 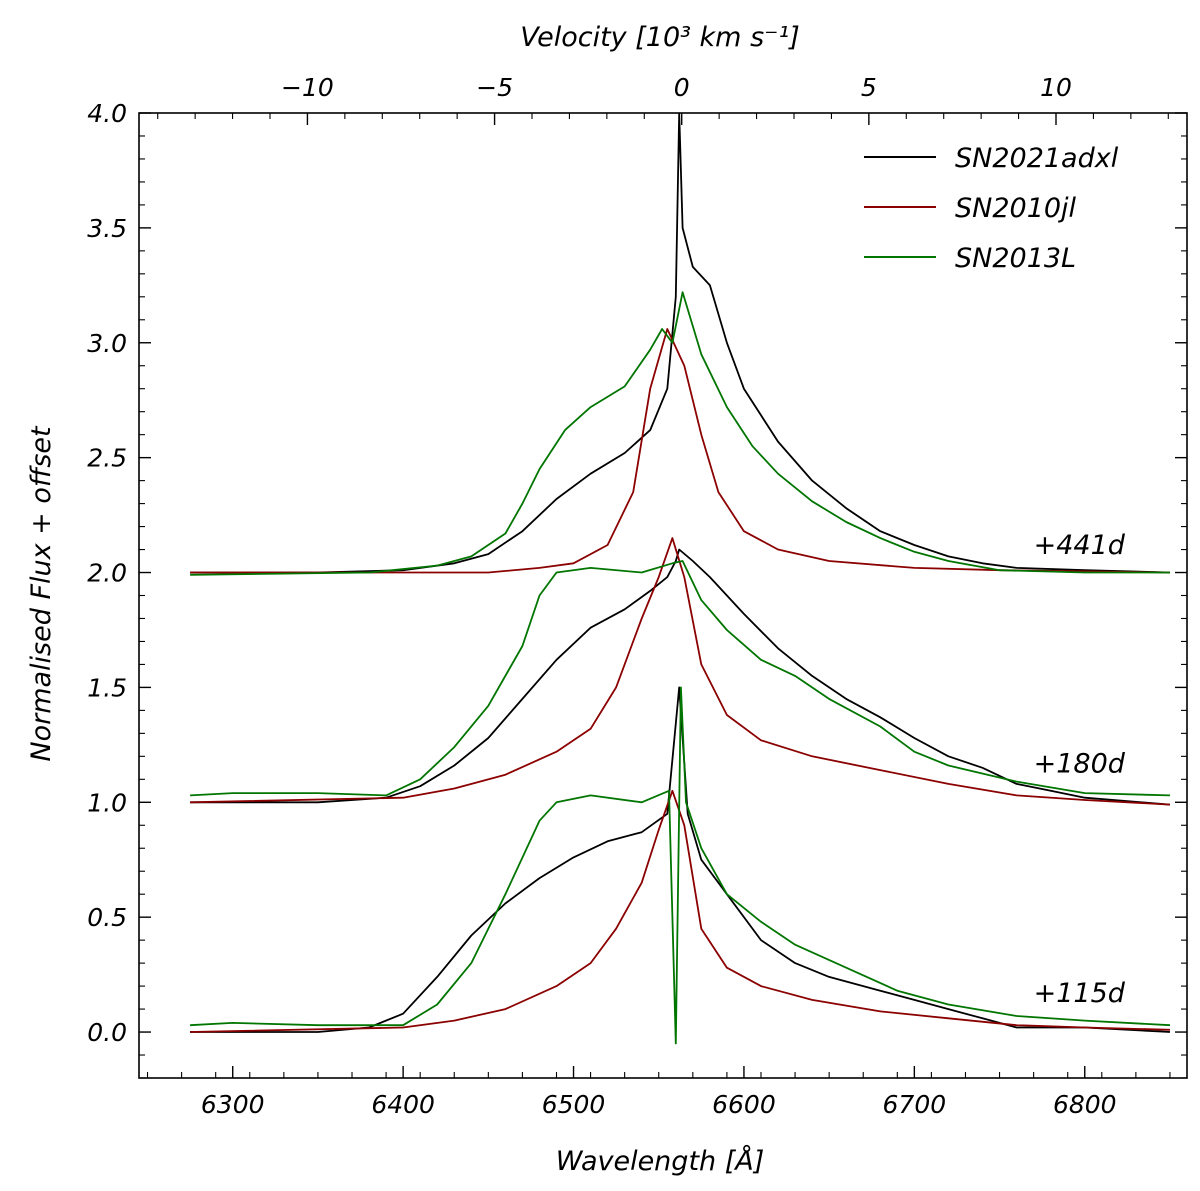 I want to click on y-tick-label: 2.5, so click(x=107, y=458).